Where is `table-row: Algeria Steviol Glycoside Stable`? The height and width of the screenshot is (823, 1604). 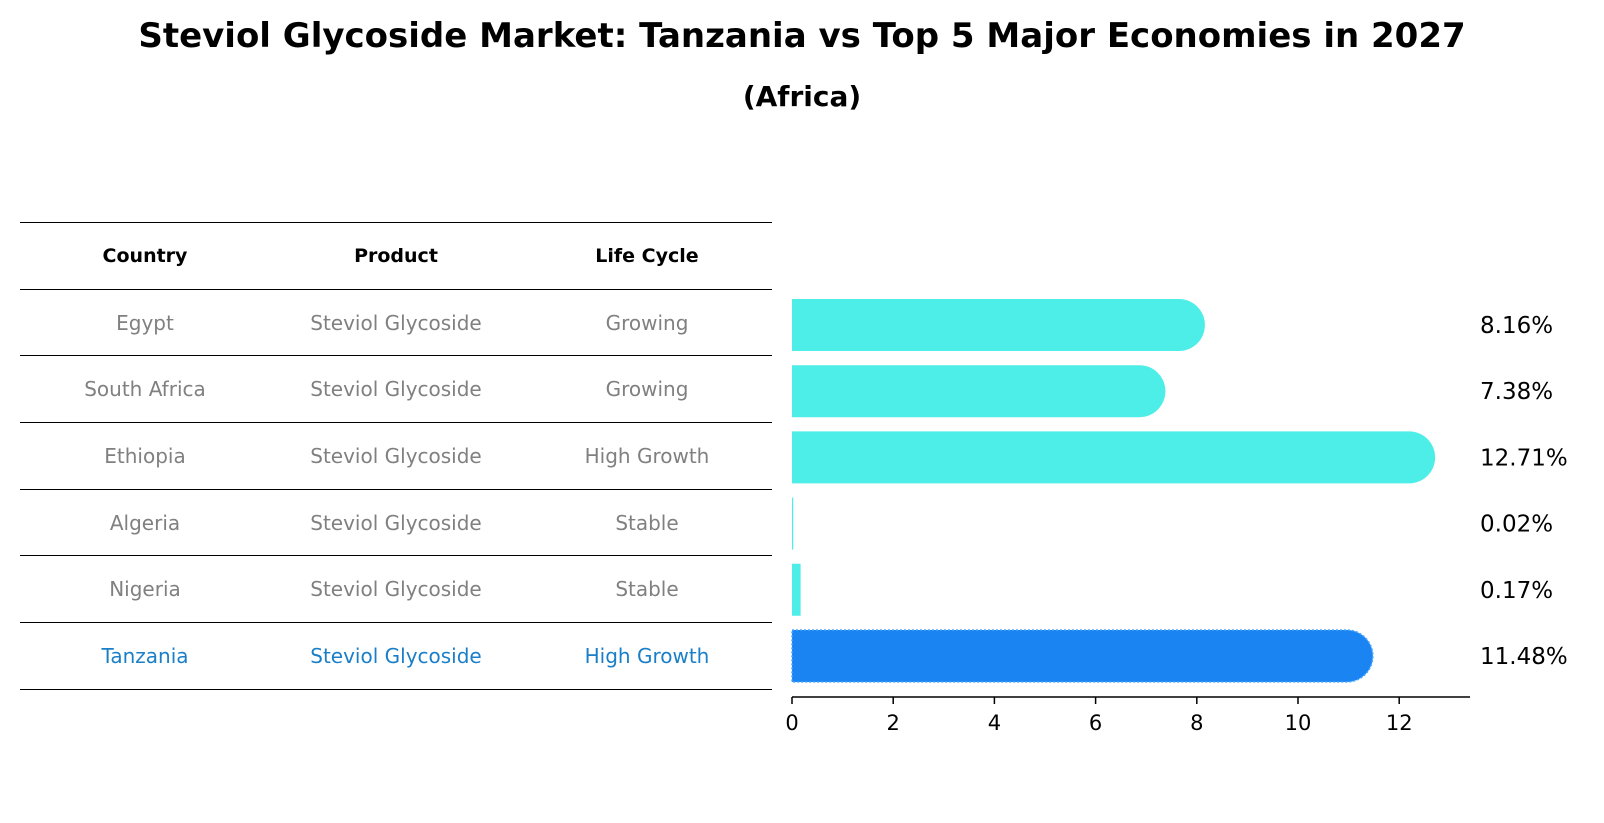 table-row: Algeria Steviol Glycoside Stable is located at coordinates (396, 523).